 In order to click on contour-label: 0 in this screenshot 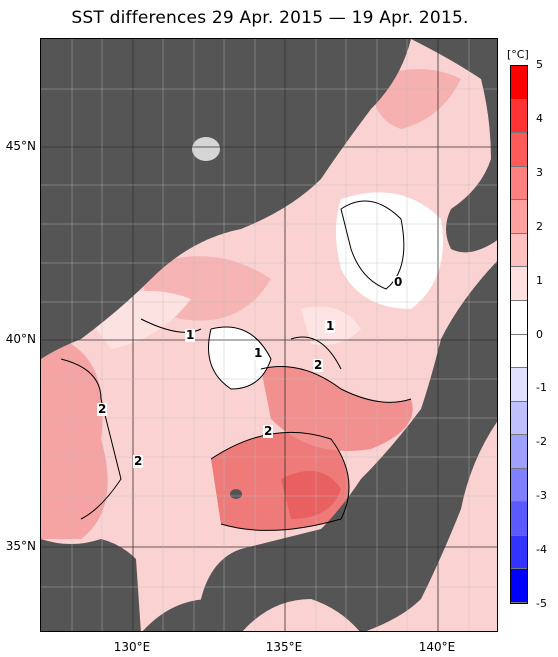, I will do `click(398, 282)`.